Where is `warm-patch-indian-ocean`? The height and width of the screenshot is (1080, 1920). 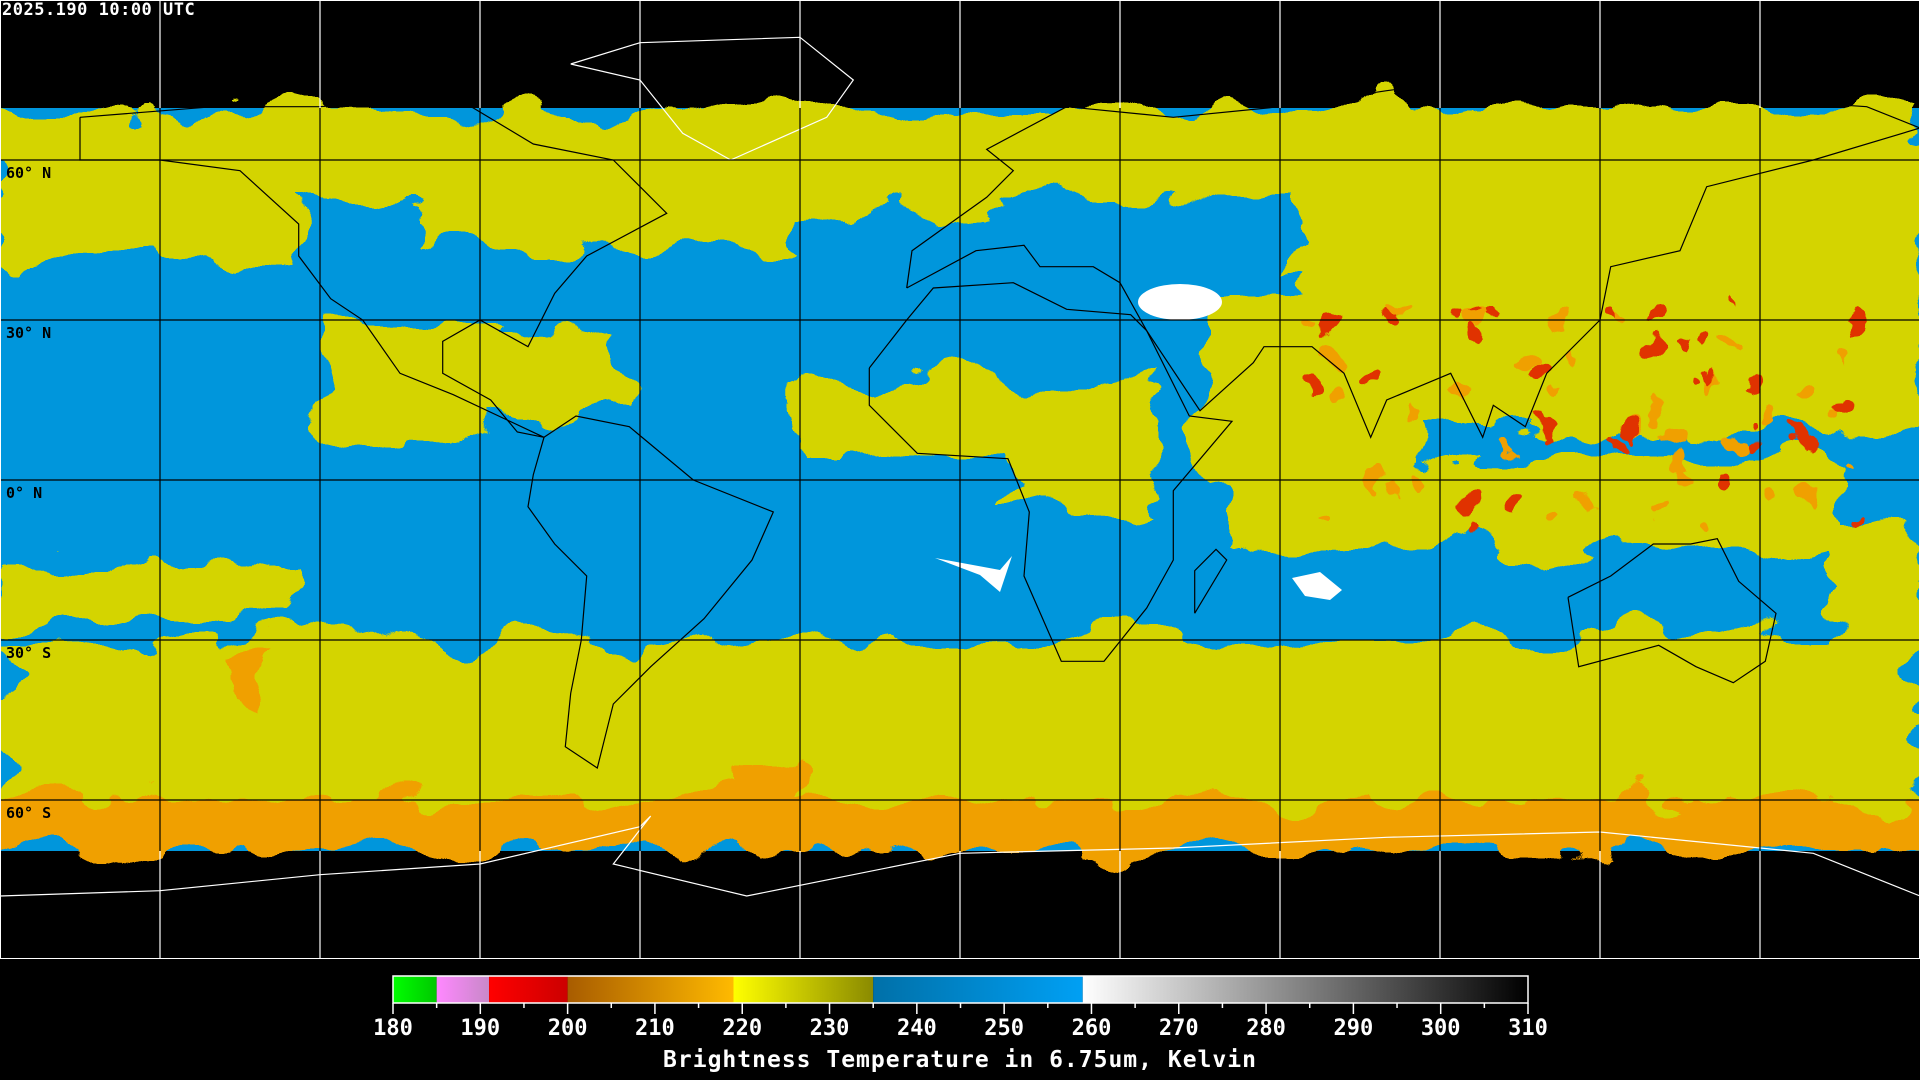
warm-patch-indian-ocean is located at coordinates (1317, 586).